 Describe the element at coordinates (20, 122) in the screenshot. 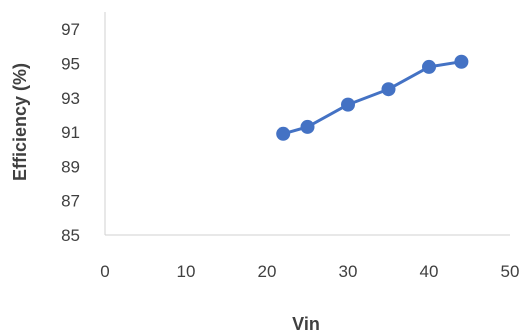

I see `y-axis-title: Efficiency (%)` at that location.